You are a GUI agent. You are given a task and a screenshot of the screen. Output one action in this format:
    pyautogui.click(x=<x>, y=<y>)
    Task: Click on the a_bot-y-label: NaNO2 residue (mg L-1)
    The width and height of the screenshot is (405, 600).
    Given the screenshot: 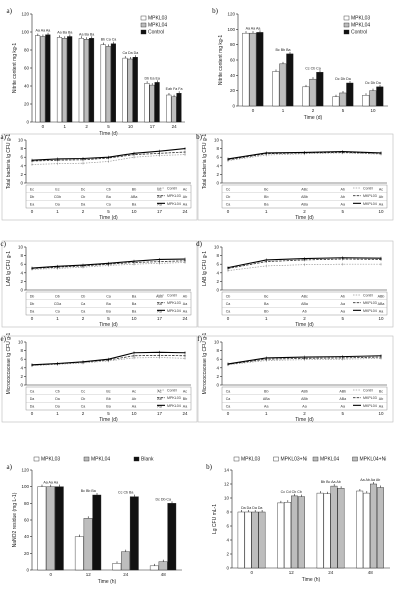 What is the action you would take?
    pyautogui.click(x=15, y=519)
    